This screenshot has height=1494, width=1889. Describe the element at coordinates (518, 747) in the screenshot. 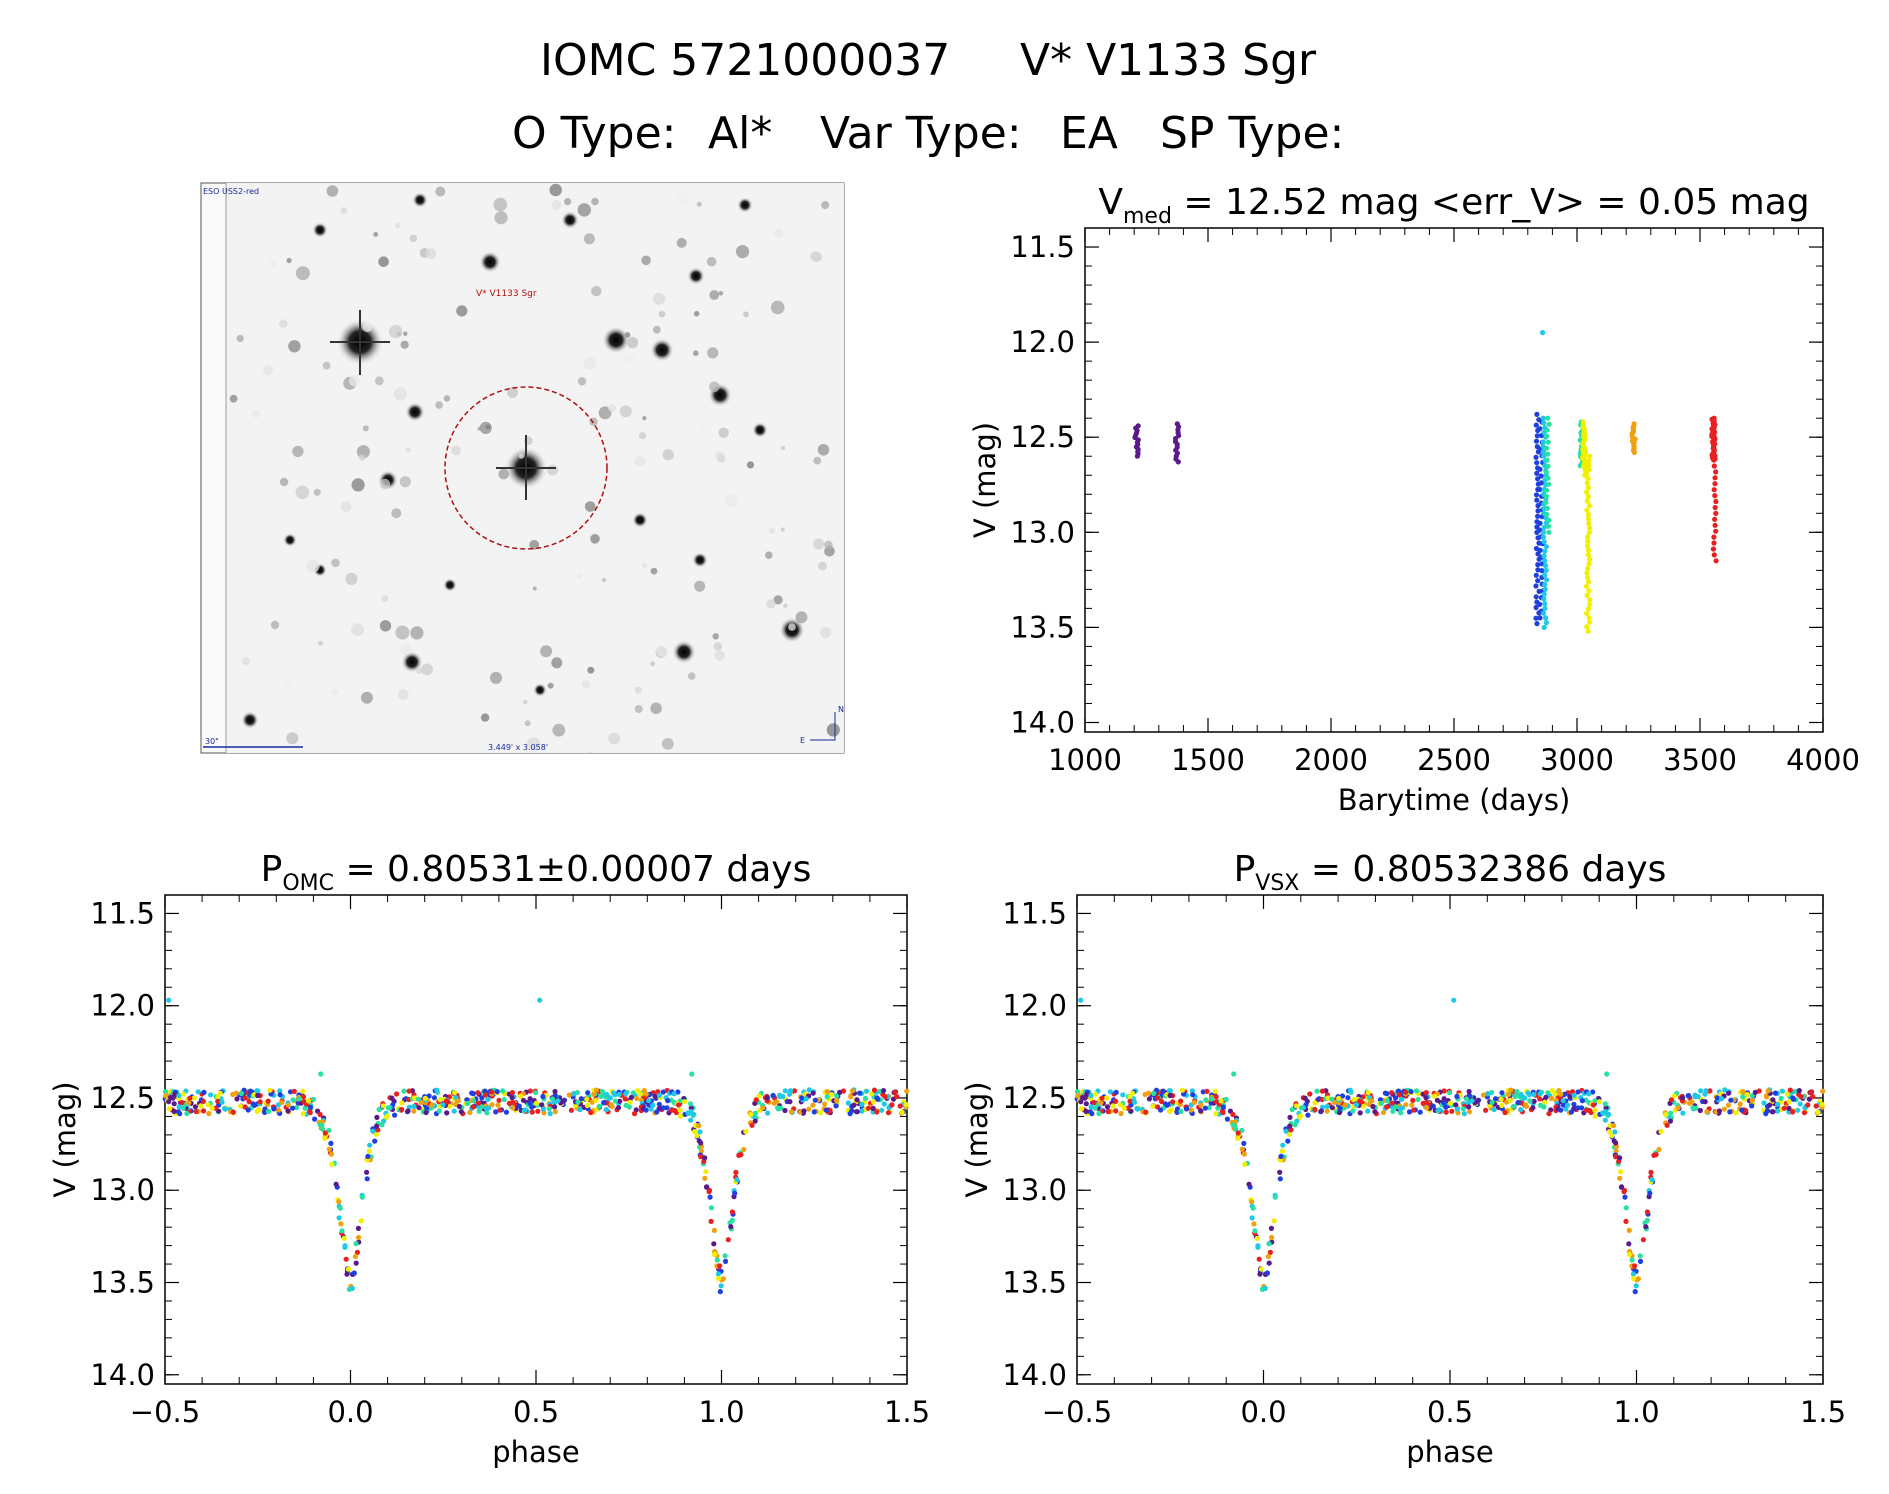

I see `finder-fov-label: 3.449' x 3.058'` at that location.